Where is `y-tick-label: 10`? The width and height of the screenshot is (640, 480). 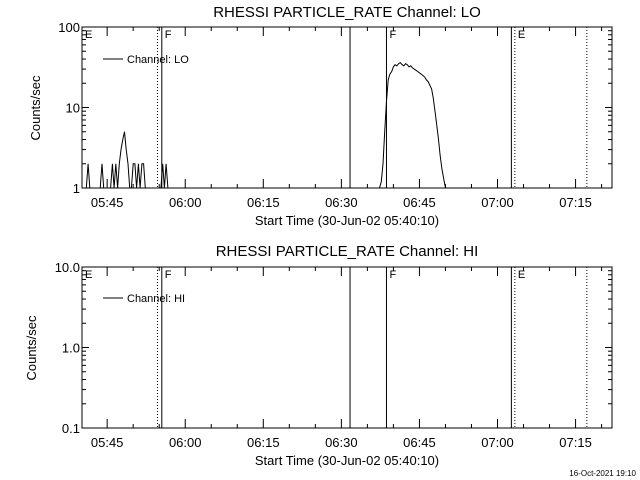 y-tick-label: 10 is located at coordinates (73, 108).